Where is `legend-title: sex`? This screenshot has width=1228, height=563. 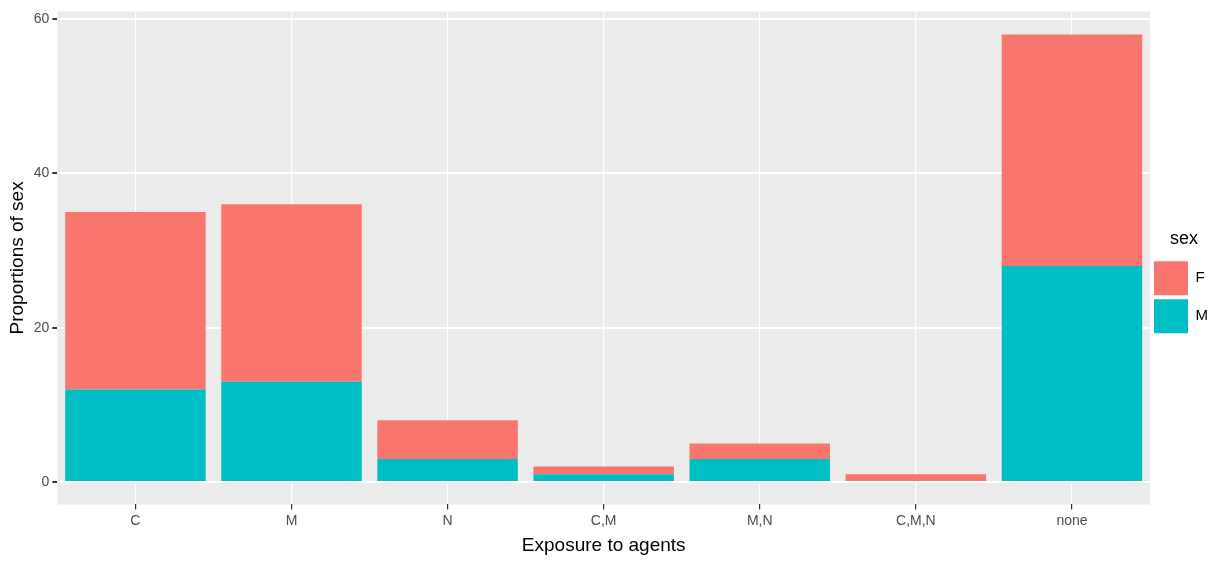 legend-title: sex is located at coordinates (1184, 237).